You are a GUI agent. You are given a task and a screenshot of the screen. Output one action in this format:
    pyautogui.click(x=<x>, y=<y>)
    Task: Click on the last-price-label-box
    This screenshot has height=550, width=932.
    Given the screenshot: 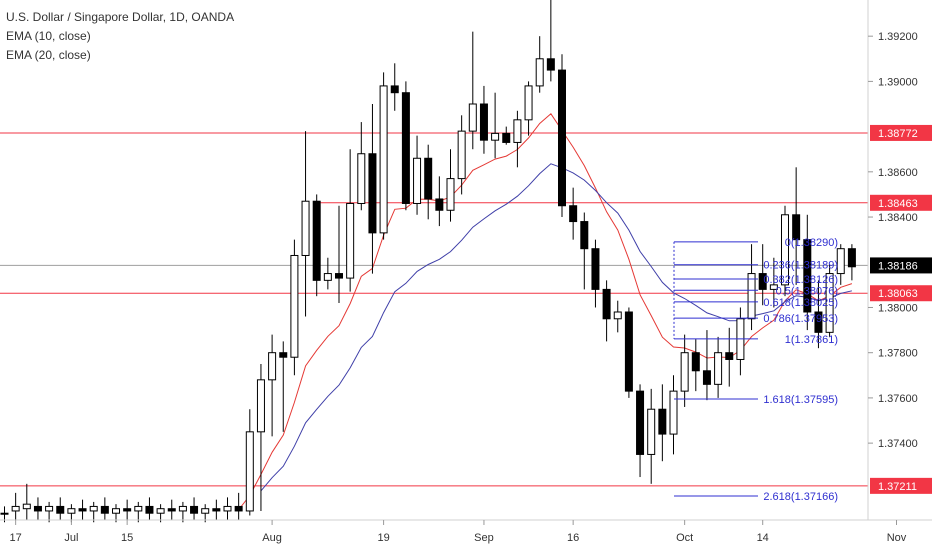 What is the action you would take?
    pyautogui.click(x=901, y=265)
    